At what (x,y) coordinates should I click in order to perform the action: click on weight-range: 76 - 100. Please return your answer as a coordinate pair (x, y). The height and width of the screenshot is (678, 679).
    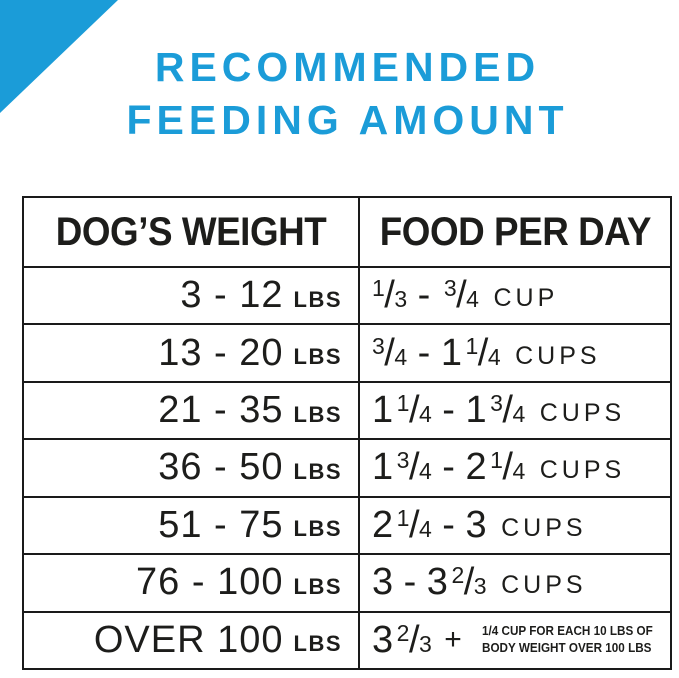
    Looking at the image, I should click on (210, 582).